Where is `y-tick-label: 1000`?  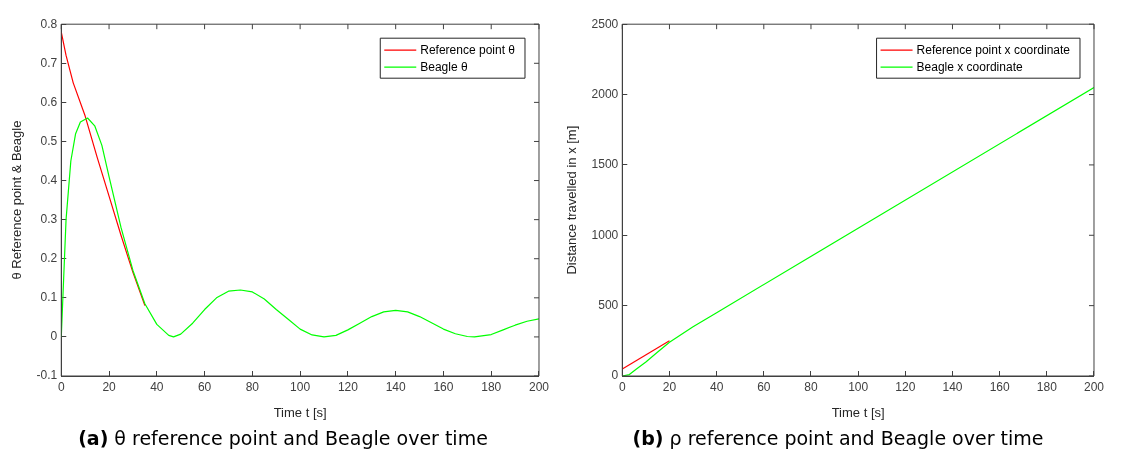
y-tick-label: 1000 is located at coordinates (605, 234).